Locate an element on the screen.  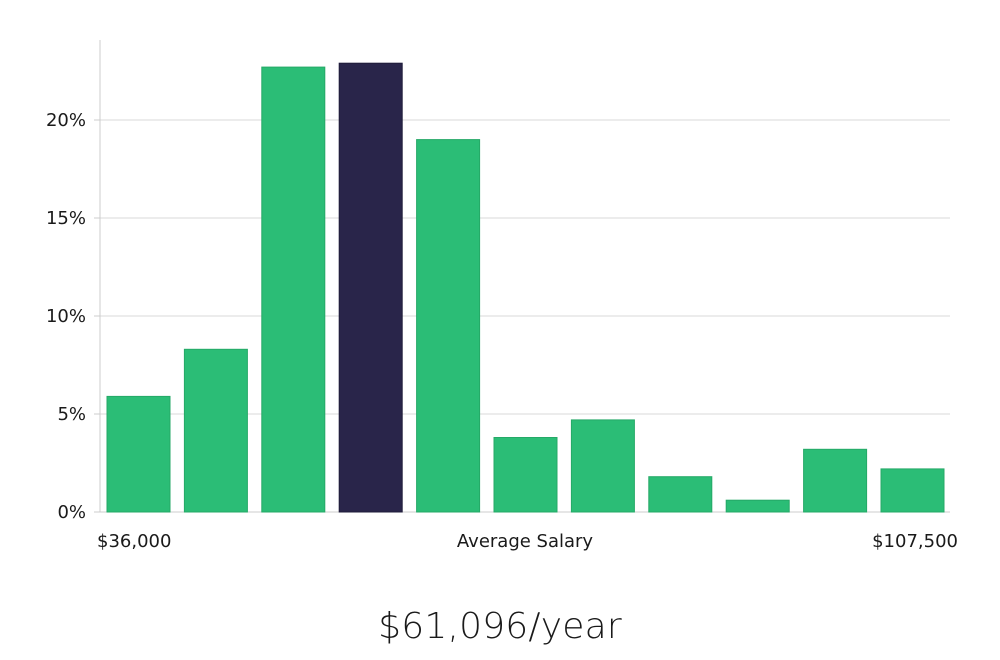
y-tick-label: 10% is located at coordinates (66, 316).